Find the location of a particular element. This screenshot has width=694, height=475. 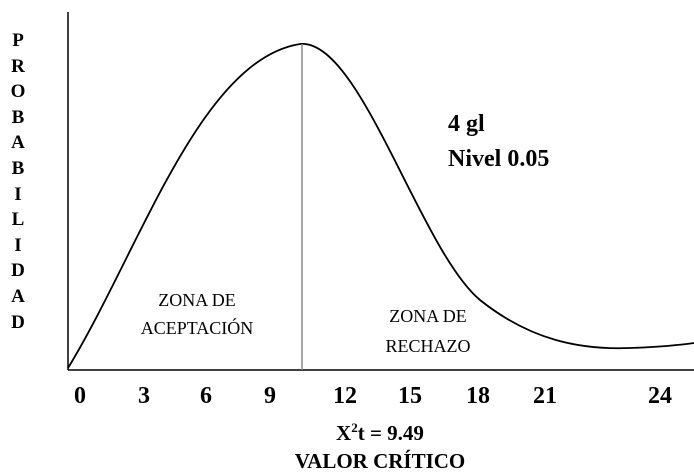

df-label: 4 gl is located at coordinates (466, 124).